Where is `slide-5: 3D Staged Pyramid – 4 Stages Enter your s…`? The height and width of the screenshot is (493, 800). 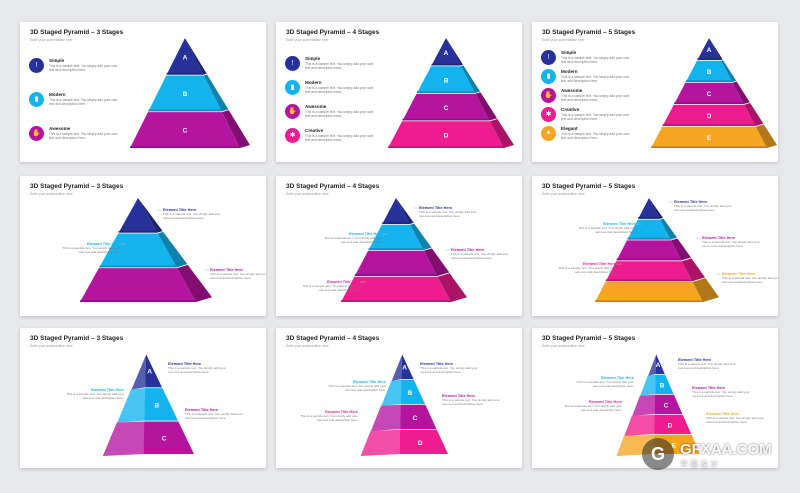 slide-5: 3D Staged Pyramid – 4 Stages Enter your s… is located at coordinates (399, 246).